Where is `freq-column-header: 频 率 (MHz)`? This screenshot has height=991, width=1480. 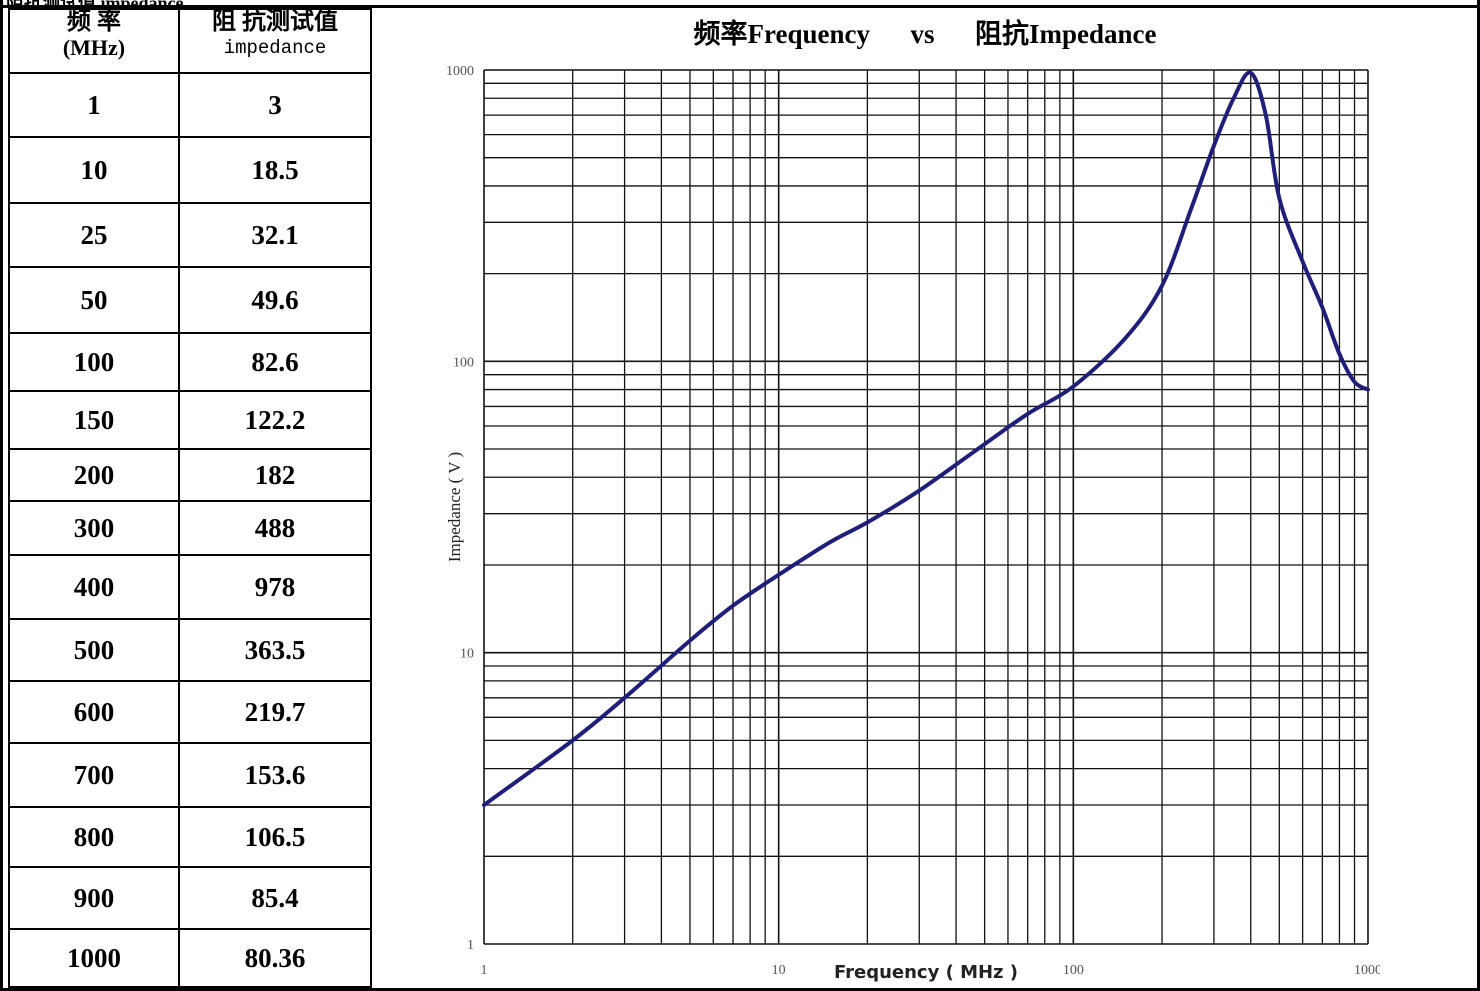
freq-column-header: 频 率 (MHz) is located at coordinates (94, 41).